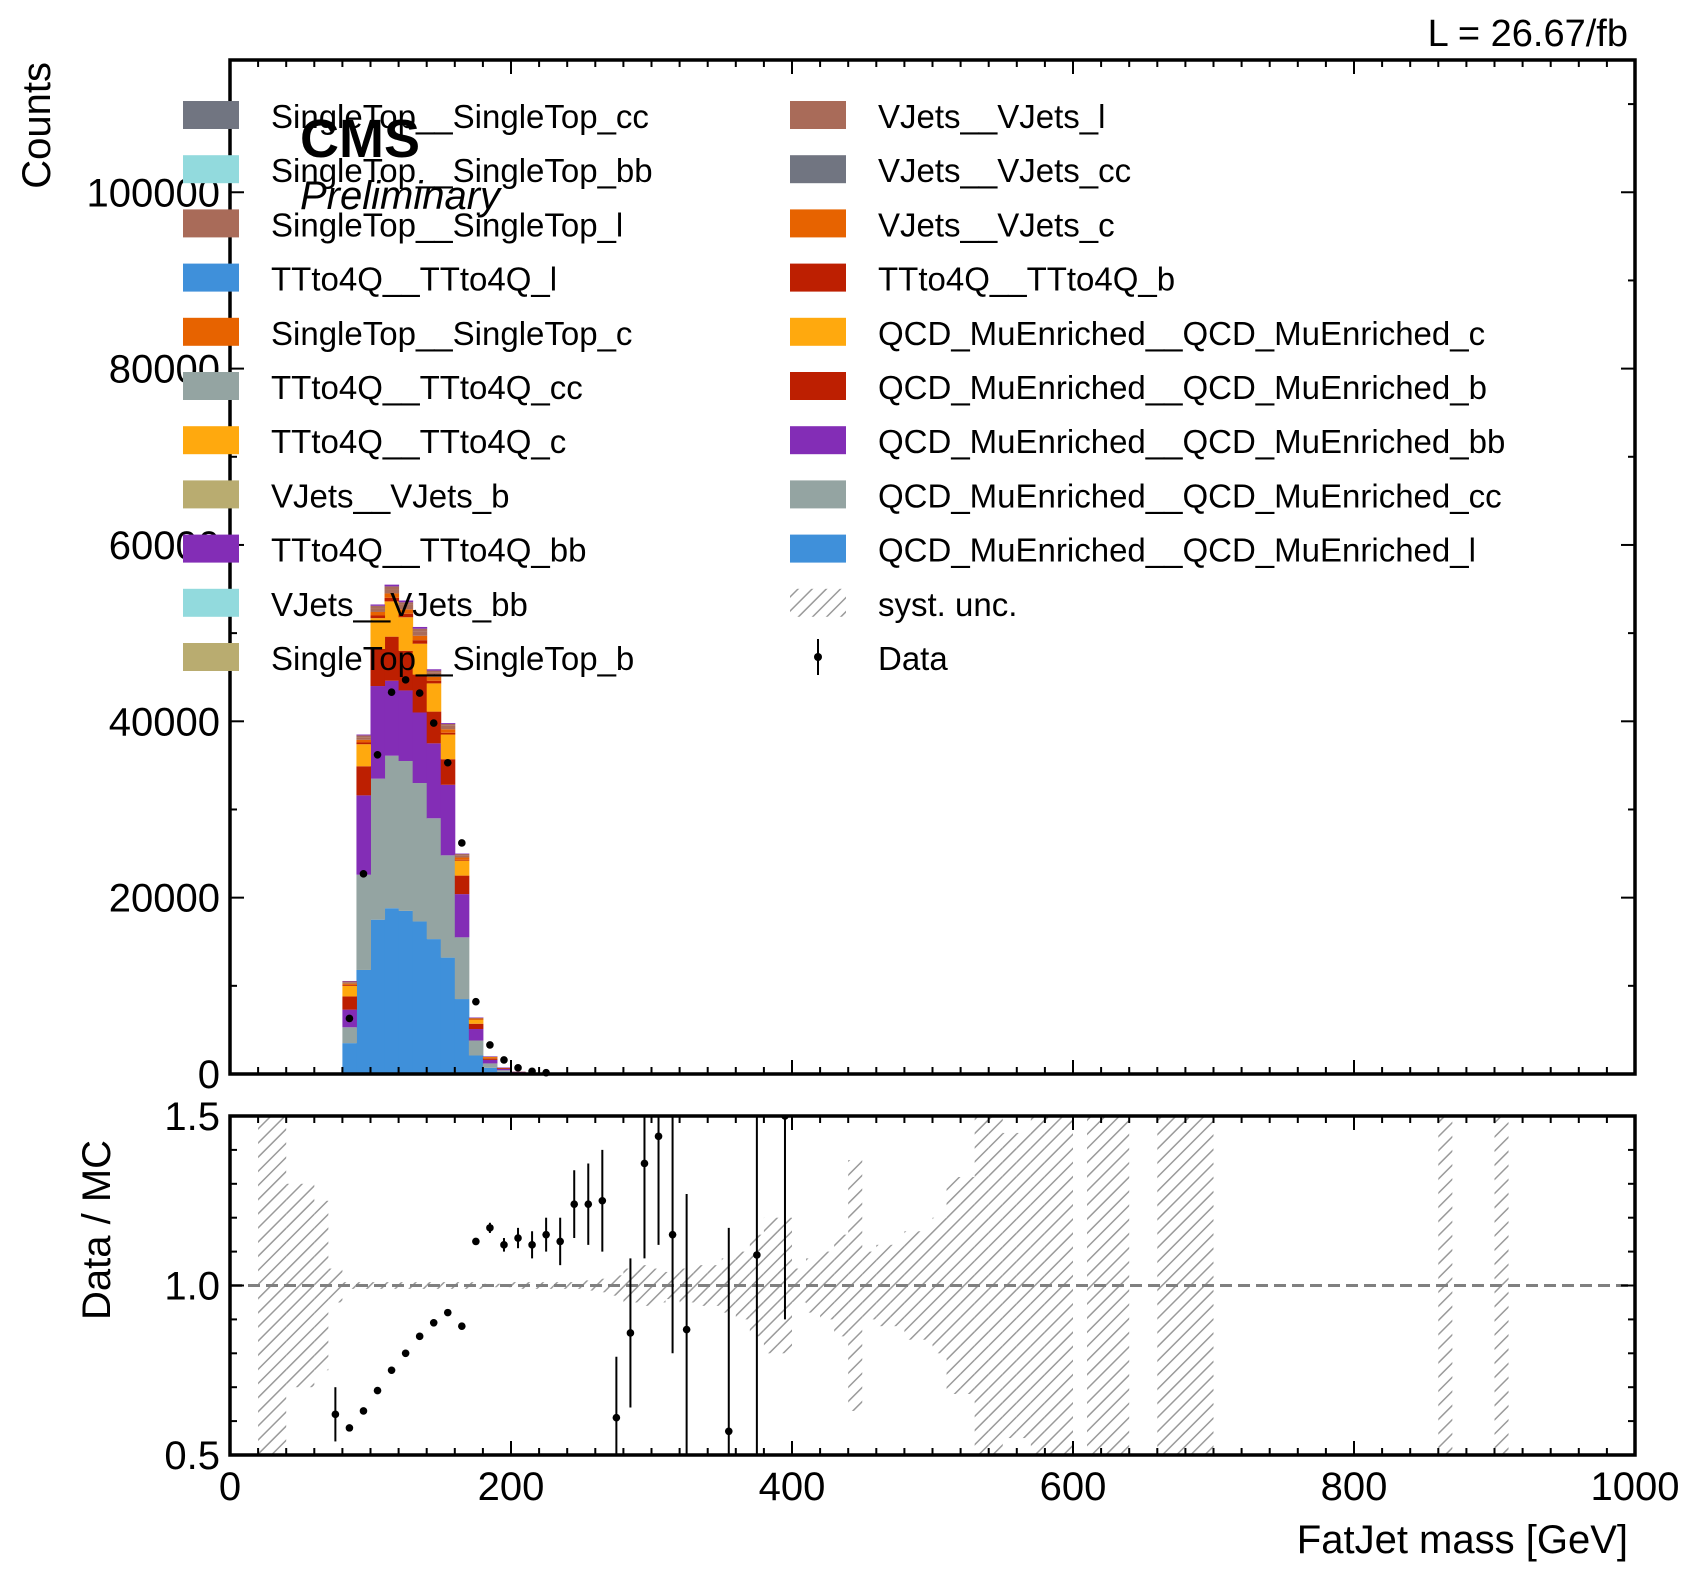 The image size is (1688, 1572). Describe the element at coordinates (560, 1285) in the screenshot. I see `ratio-points` at that location.